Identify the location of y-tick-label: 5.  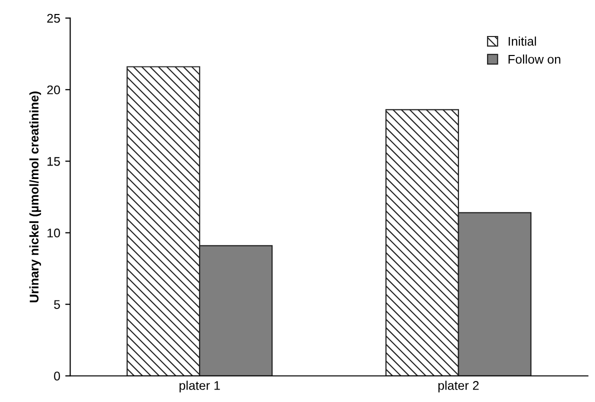
(57, 304).